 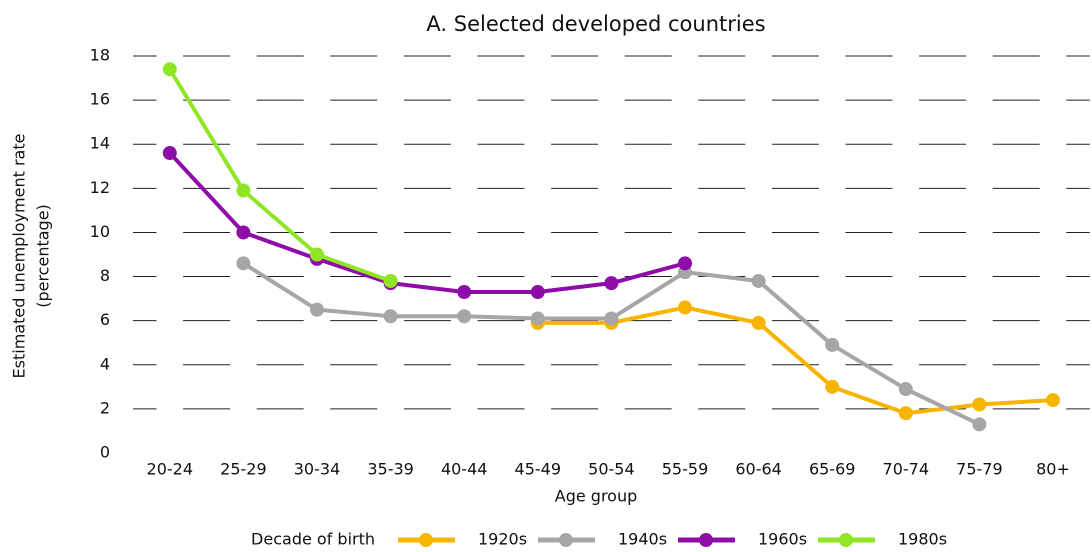 I want to click on y-tick-label: 10, so click(x=100, y=231).